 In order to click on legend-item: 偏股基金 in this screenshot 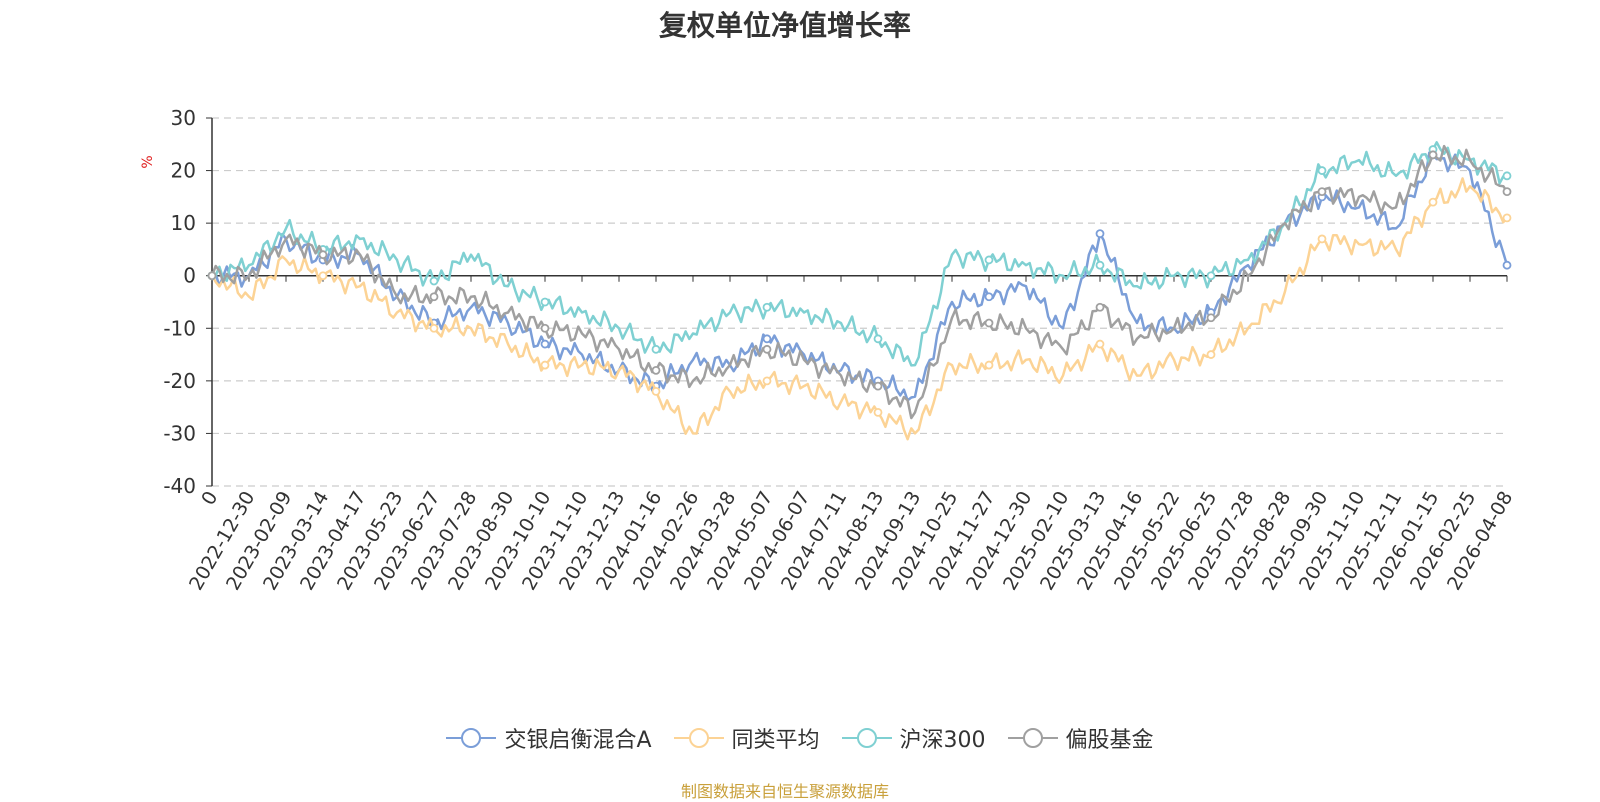, I will do `click(1080, 738)`.